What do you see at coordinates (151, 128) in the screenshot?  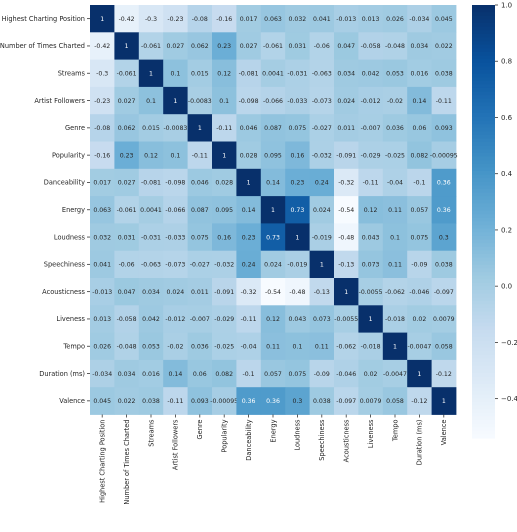 I see `cell-value-label: 0.015` at bounding box center [151, 128].